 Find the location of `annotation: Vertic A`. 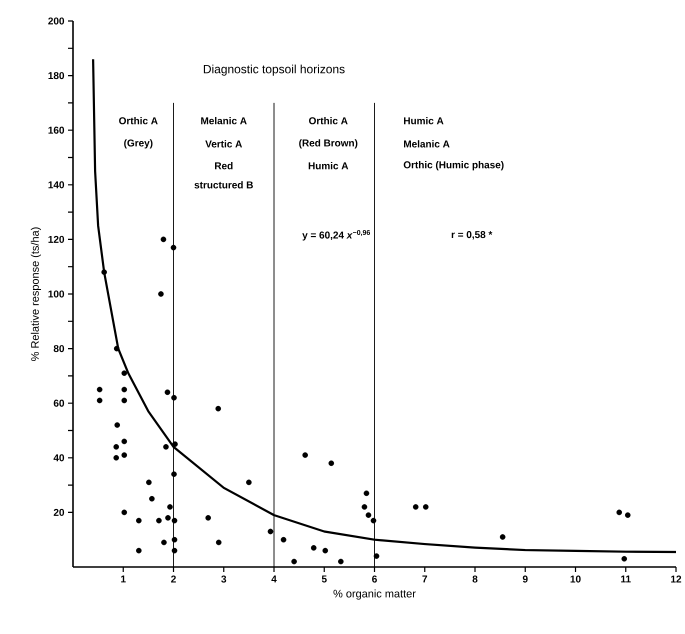

annotation: Vertic A is located at coordinates (223, 144).